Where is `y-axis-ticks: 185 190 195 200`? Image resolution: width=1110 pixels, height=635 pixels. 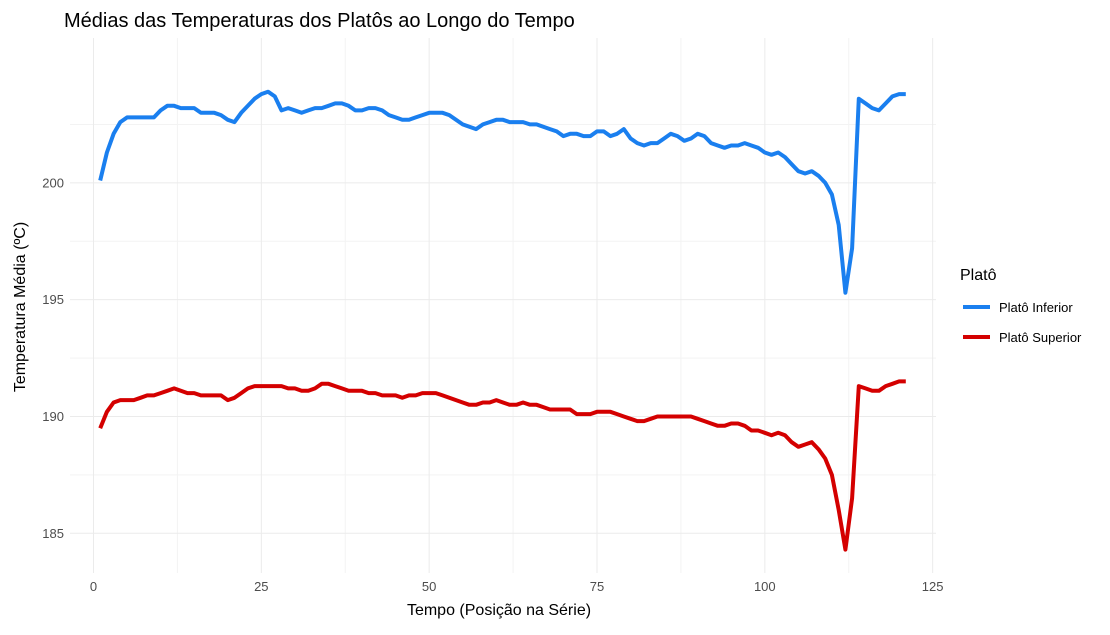 y-axis-ticks: 185 190 195 200 is located at coordinates (53, 357).